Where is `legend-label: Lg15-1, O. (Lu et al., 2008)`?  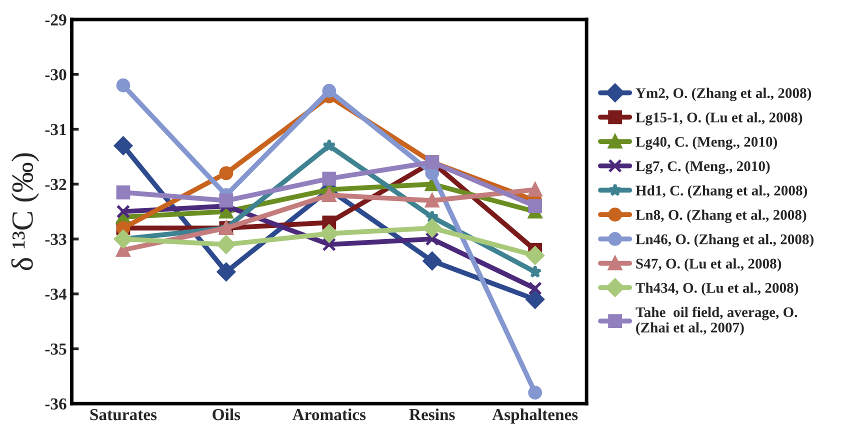
legend-label: Lg15-1, O. (Lu et al., 2008) is located at coordinates (719, 119).